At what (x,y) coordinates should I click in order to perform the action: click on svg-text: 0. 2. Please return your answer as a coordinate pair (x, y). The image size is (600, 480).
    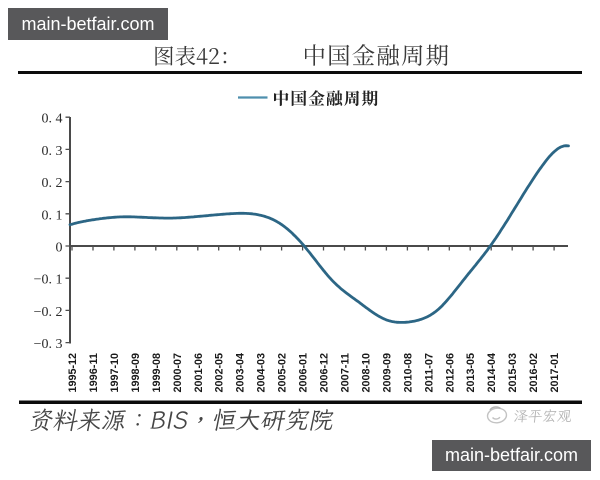
    Looking at the image, I should click on (52, 183).